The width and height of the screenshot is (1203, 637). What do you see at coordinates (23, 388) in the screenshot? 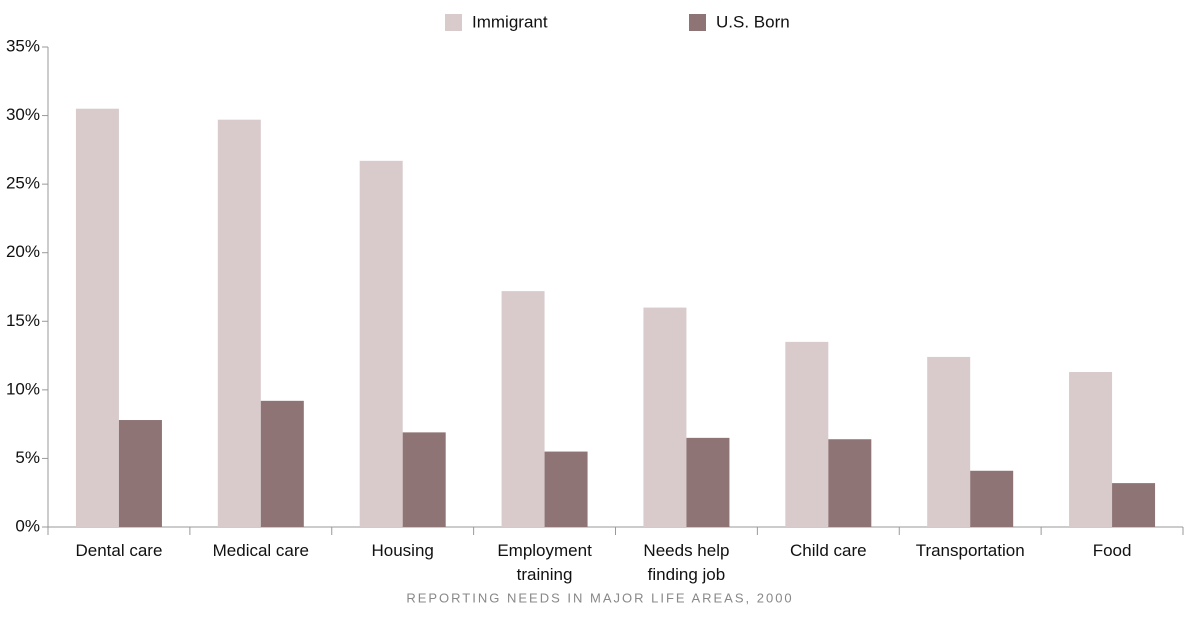
I see `y-tick-label: 10%` at bounding box center [23, 388].